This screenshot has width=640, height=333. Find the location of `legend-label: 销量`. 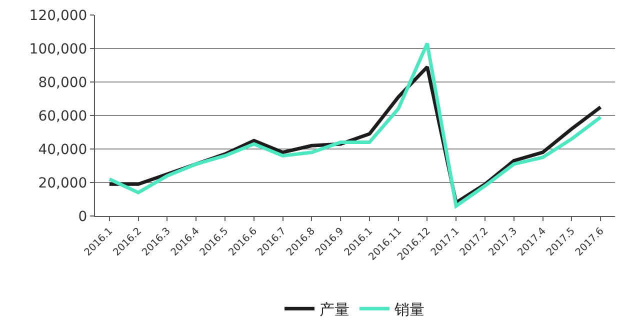

legend-label: 销量 is located at coordinates (409, 309).